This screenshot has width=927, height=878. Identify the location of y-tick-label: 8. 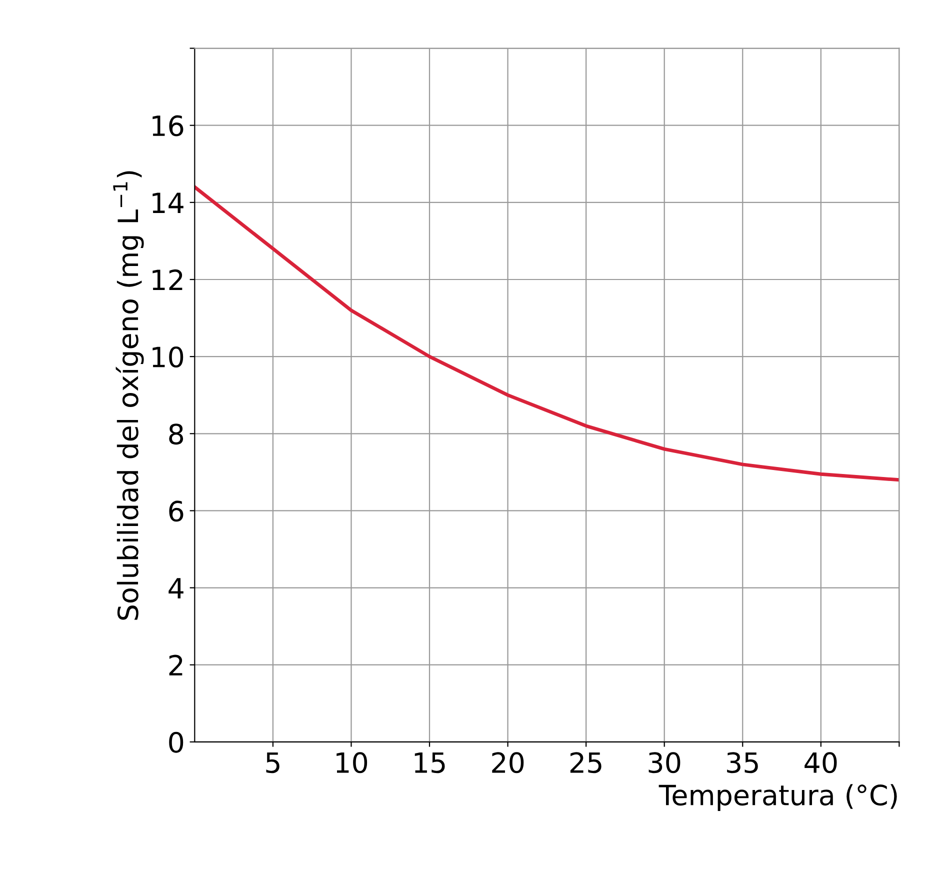
(176, 434).